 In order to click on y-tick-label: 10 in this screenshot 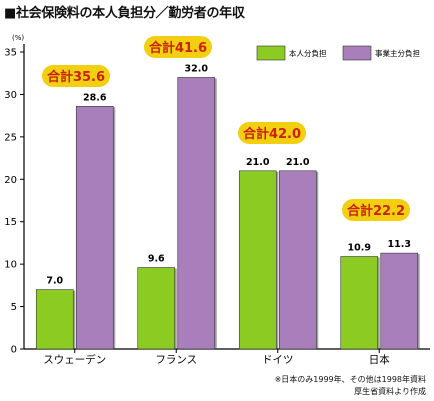, I will do `click(10, 265)`.